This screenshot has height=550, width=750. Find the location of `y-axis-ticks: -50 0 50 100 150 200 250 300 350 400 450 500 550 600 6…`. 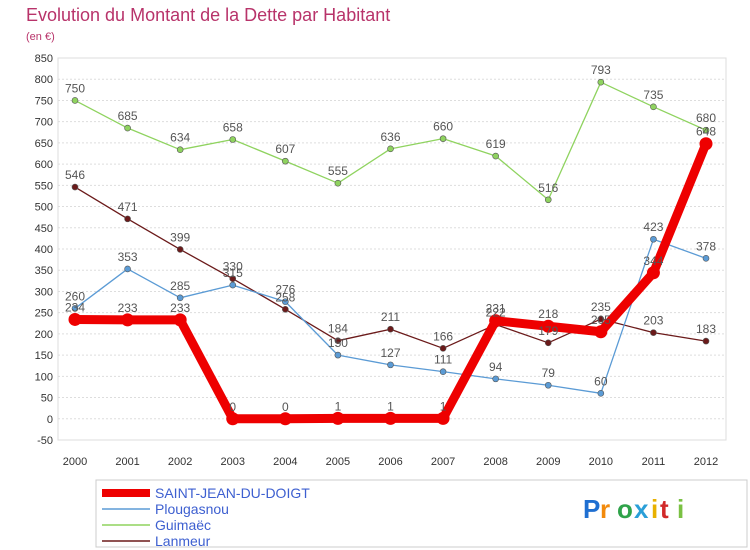

y-axis-ticks: -50 0 50 100 150 200 250 300 350 400 450 500 550 600 6… is located at coordinates (44, 250).